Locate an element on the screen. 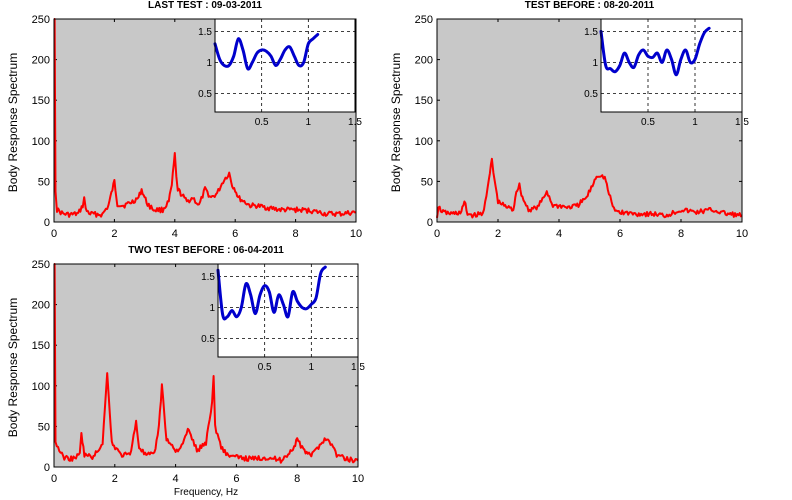 The height and width of the screenshot is (500, 792). chart-title: TEST BEFORE : 08-20-2011 is located at coordinates (590, 5).